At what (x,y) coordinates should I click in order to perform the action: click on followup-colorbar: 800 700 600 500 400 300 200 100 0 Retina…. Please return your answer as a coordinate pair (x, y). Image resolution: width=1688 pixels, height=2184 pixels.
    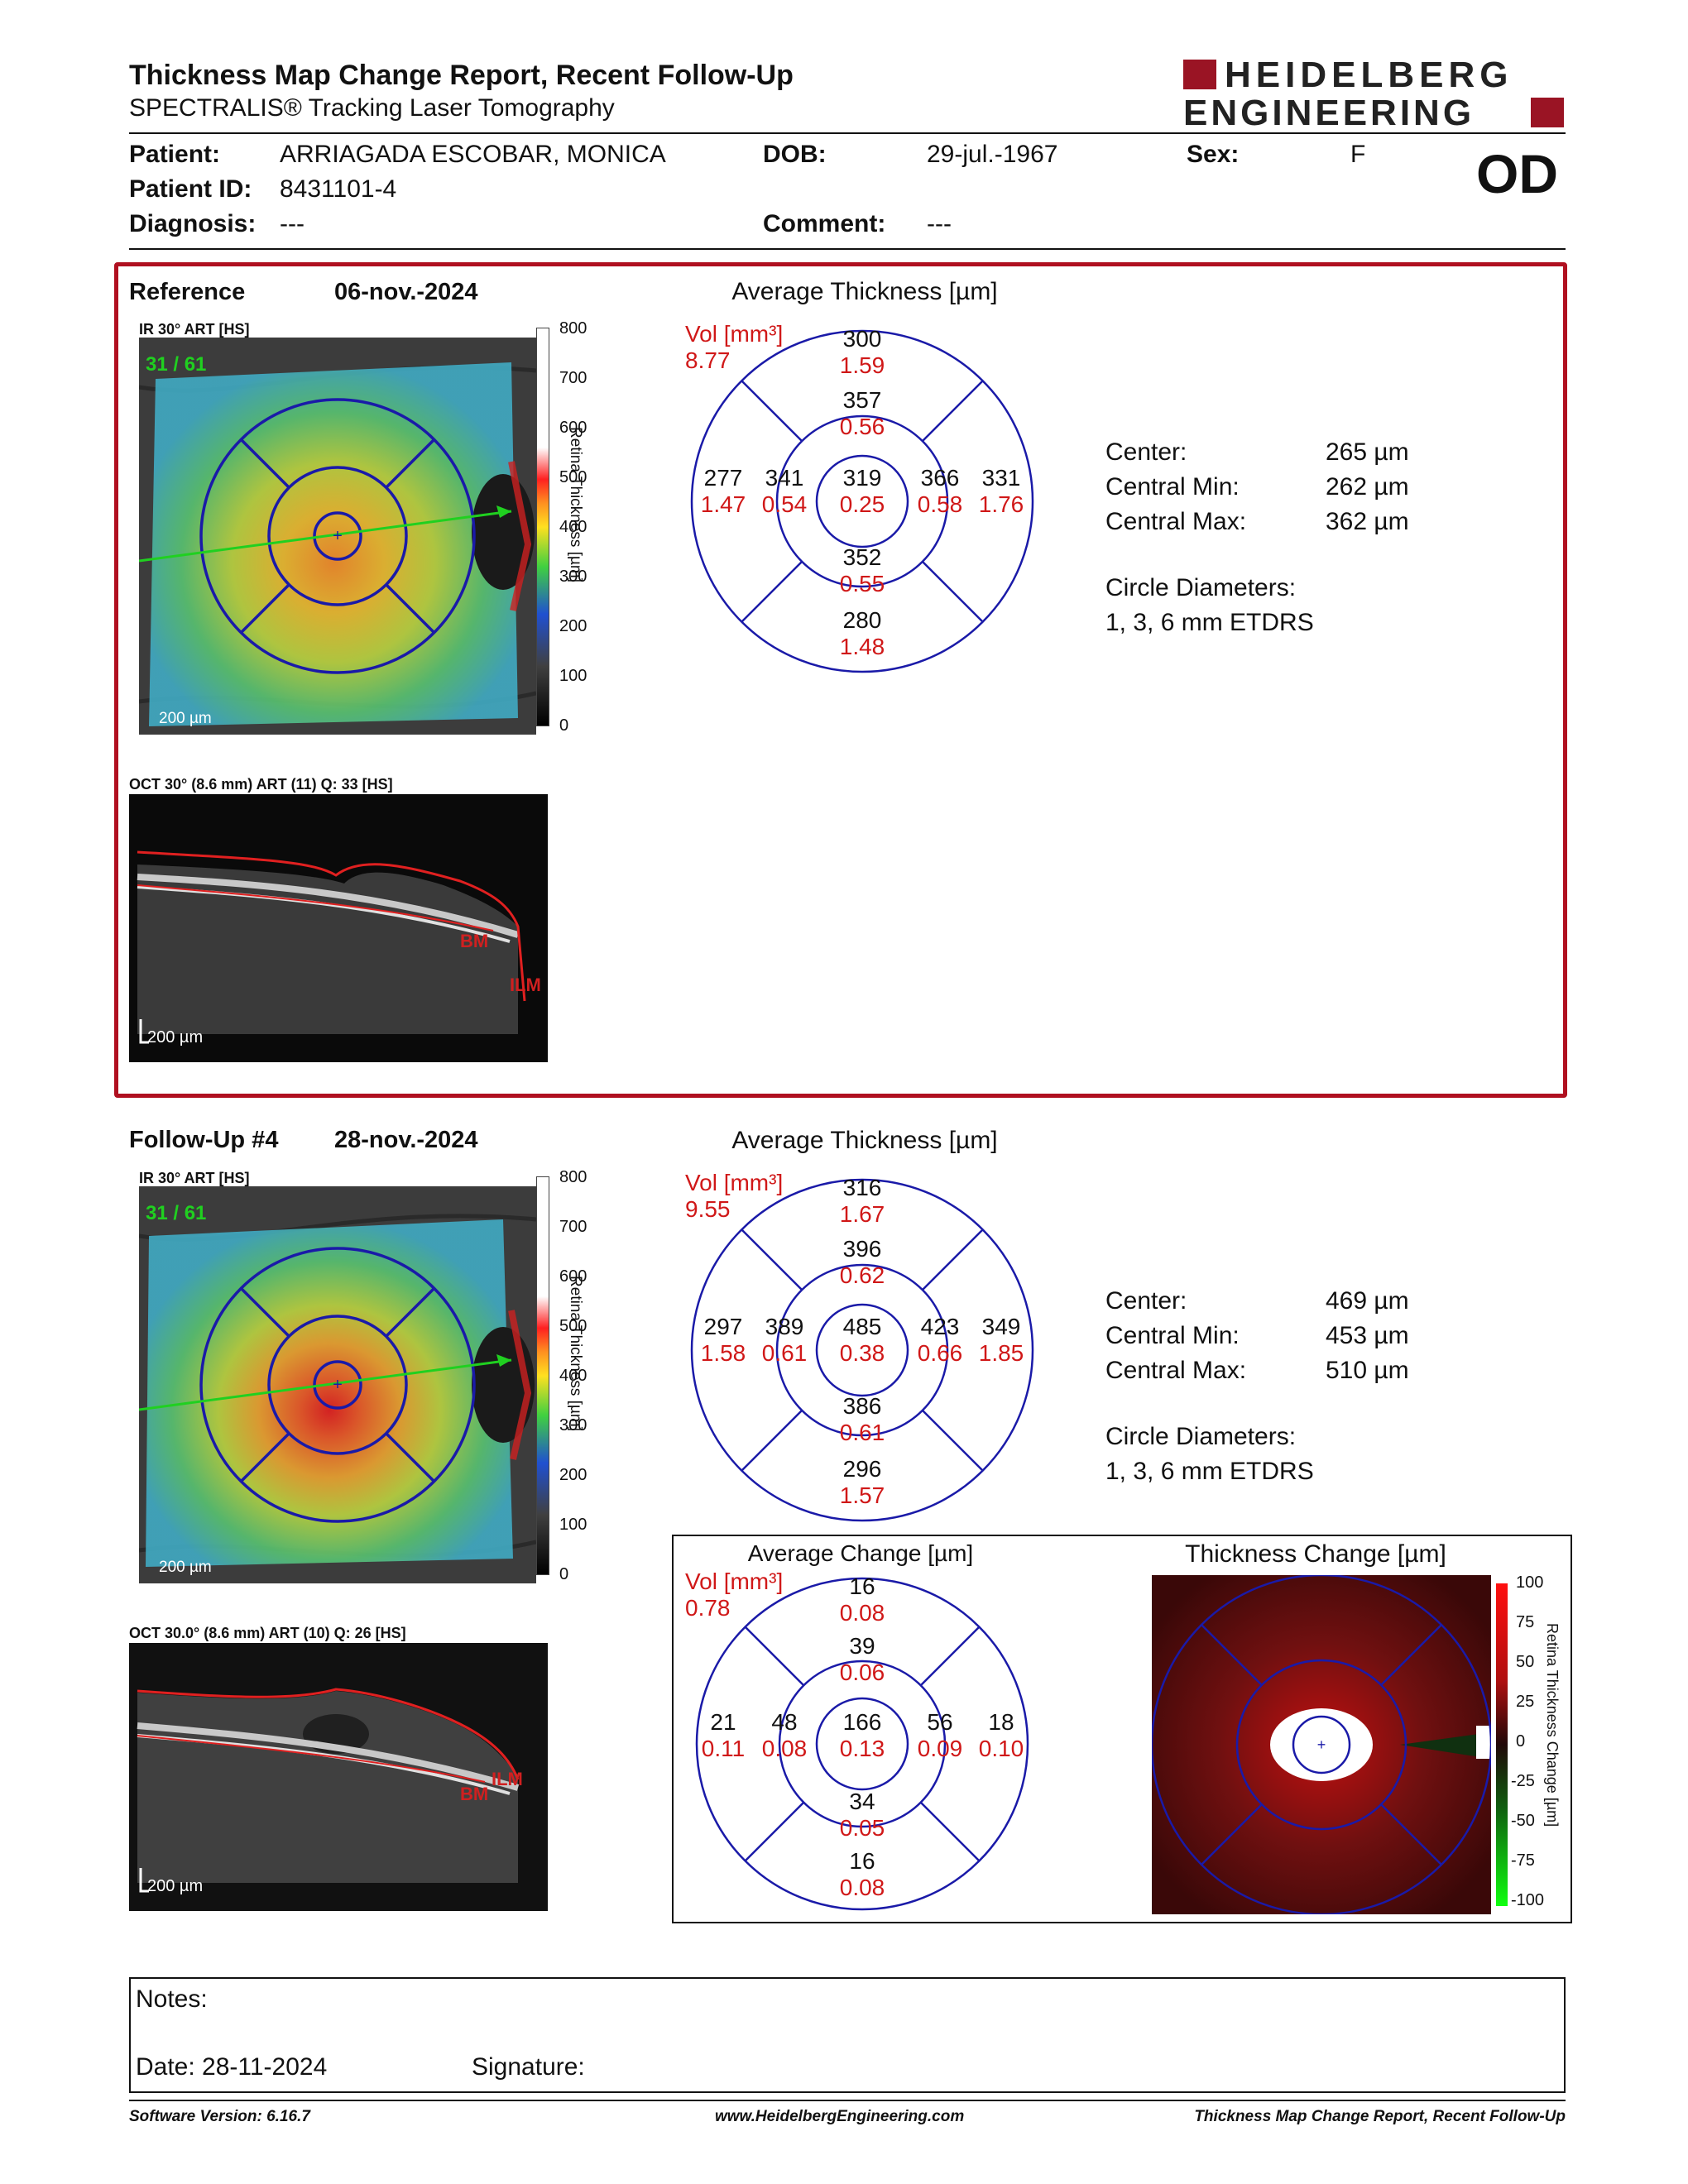
    Looking at the image, I should click on (581, 1375).